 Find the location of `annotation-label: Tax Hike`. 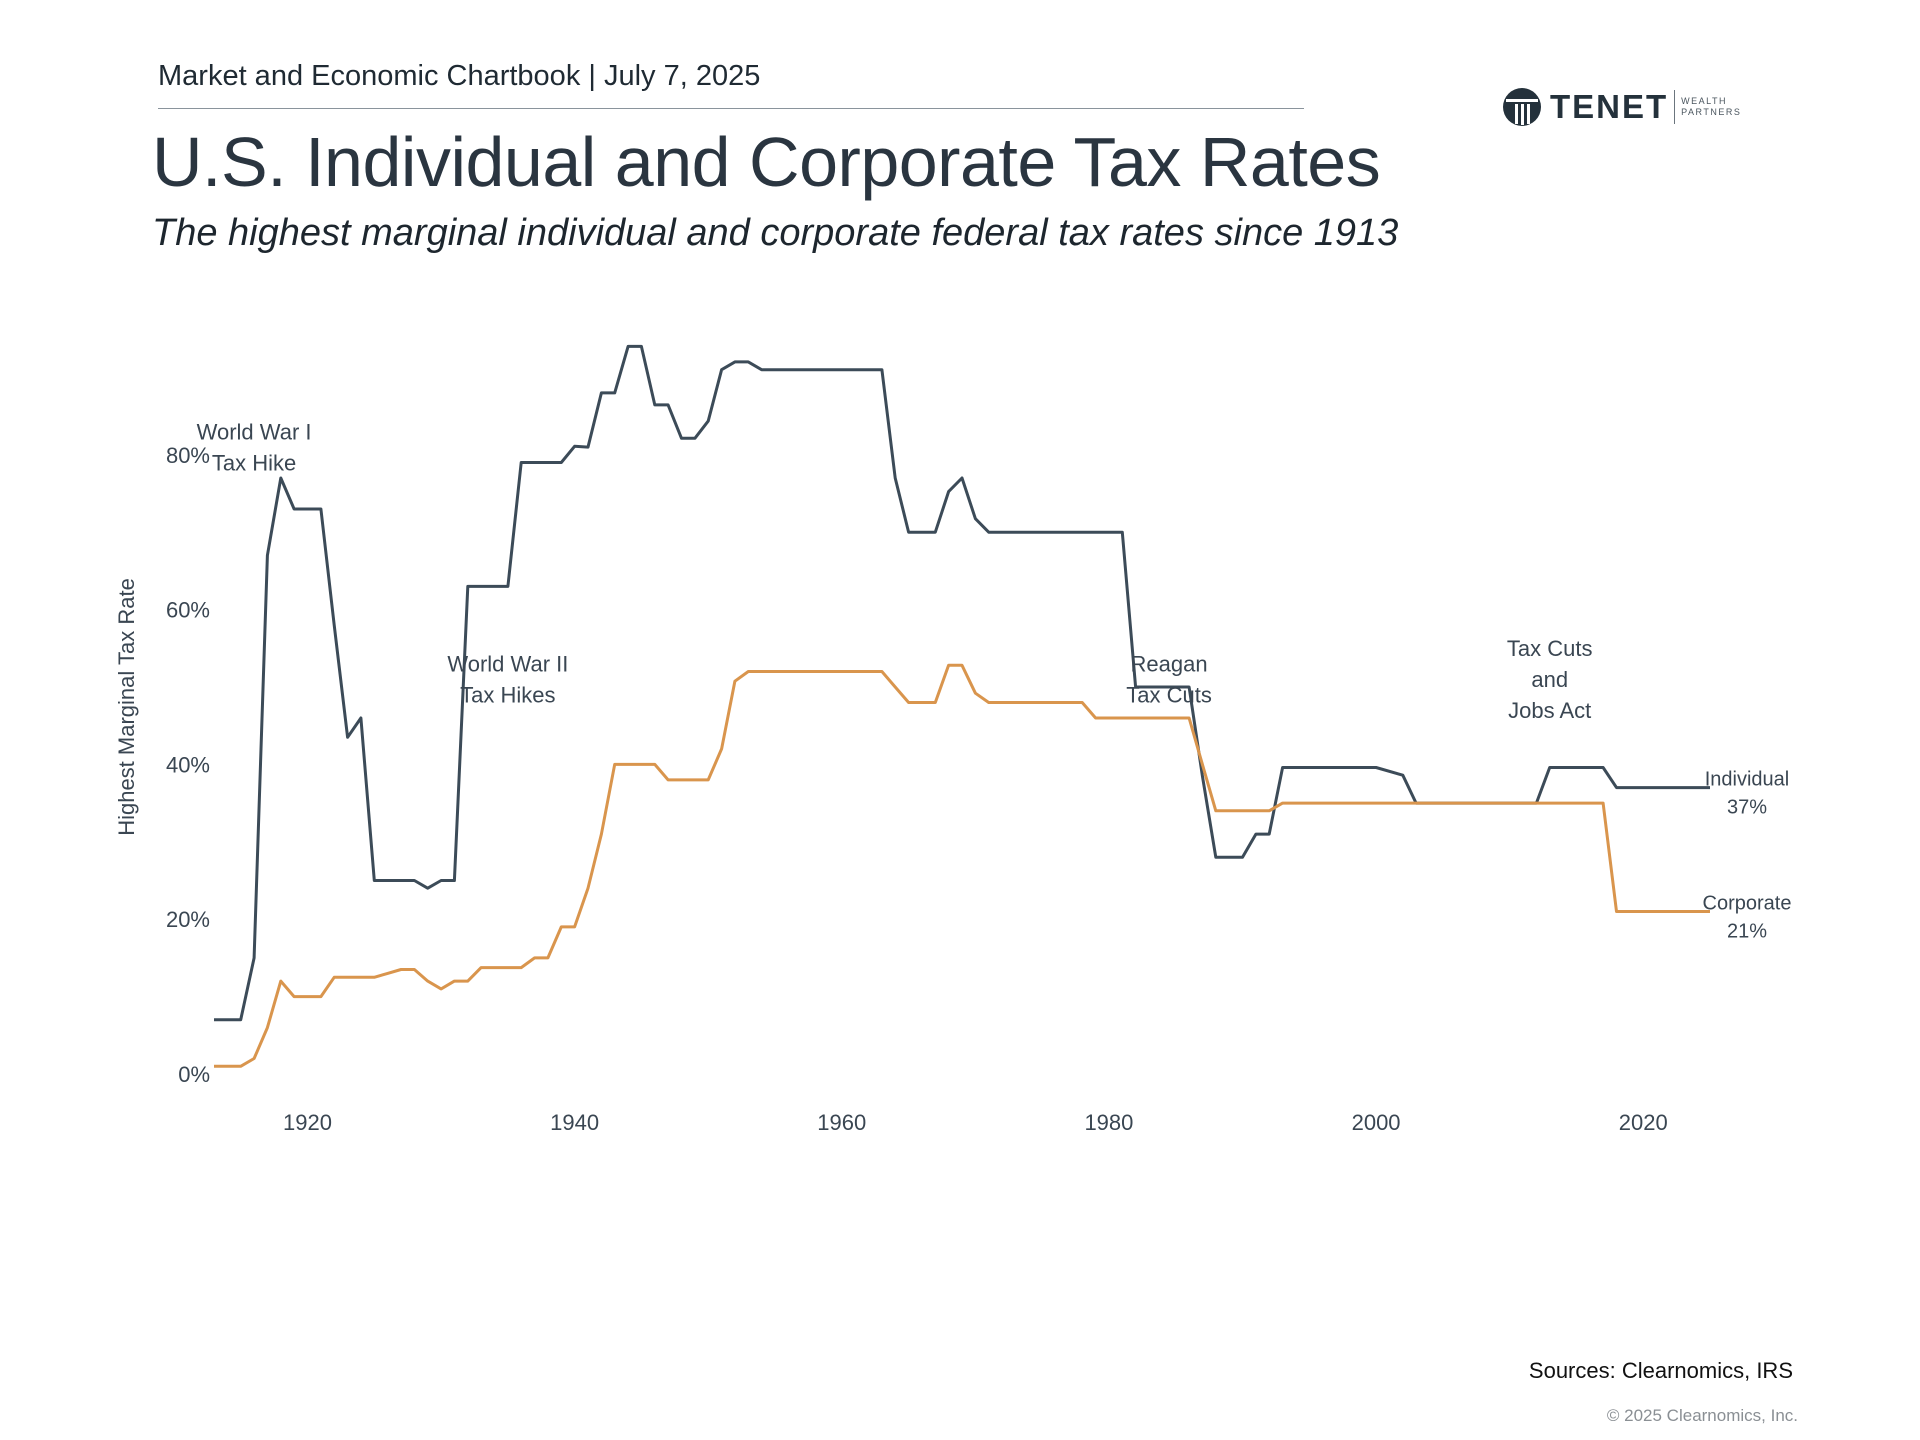

annotation-label: Tax Hike is located at coordinates (254, 462).